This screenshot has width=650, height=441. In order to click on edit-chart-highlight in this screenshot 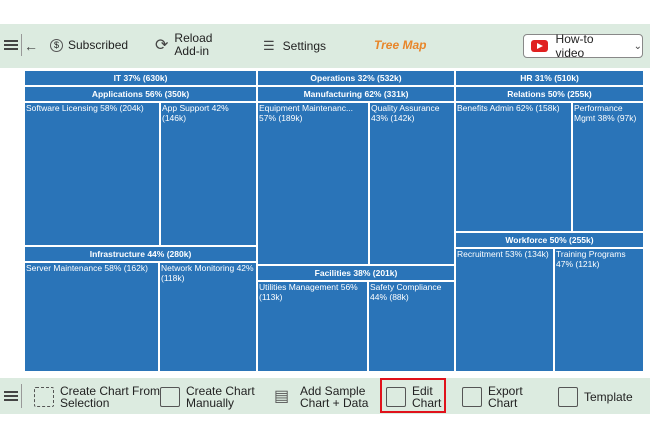, I will do `click(413, 395)`.